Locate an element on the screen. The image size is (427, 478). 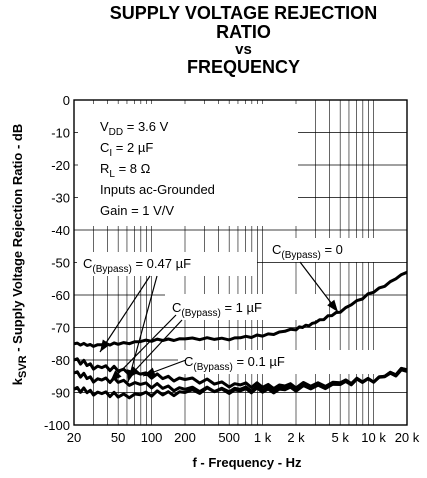
x-tick-label: 20 k is located at coordinates (407, 437).